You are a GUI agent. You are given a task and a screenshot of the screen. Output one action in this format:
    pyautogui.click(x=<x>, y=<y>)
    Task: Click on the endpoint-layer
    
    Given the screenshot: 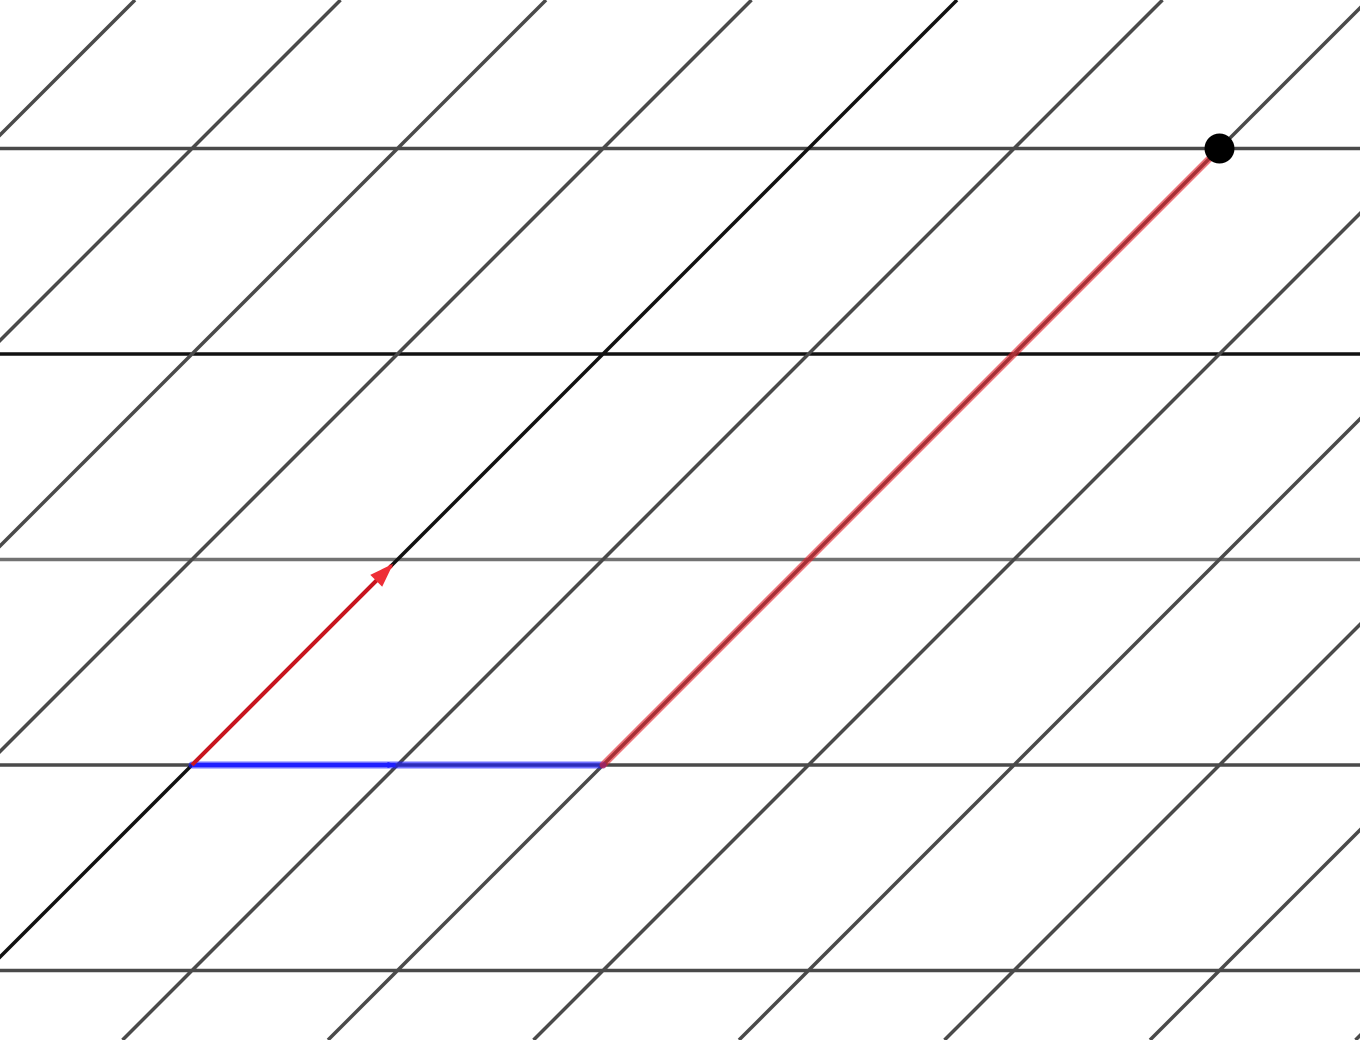 What is the action you would take?
    pyautogui.click(x=1219, y=148)
    